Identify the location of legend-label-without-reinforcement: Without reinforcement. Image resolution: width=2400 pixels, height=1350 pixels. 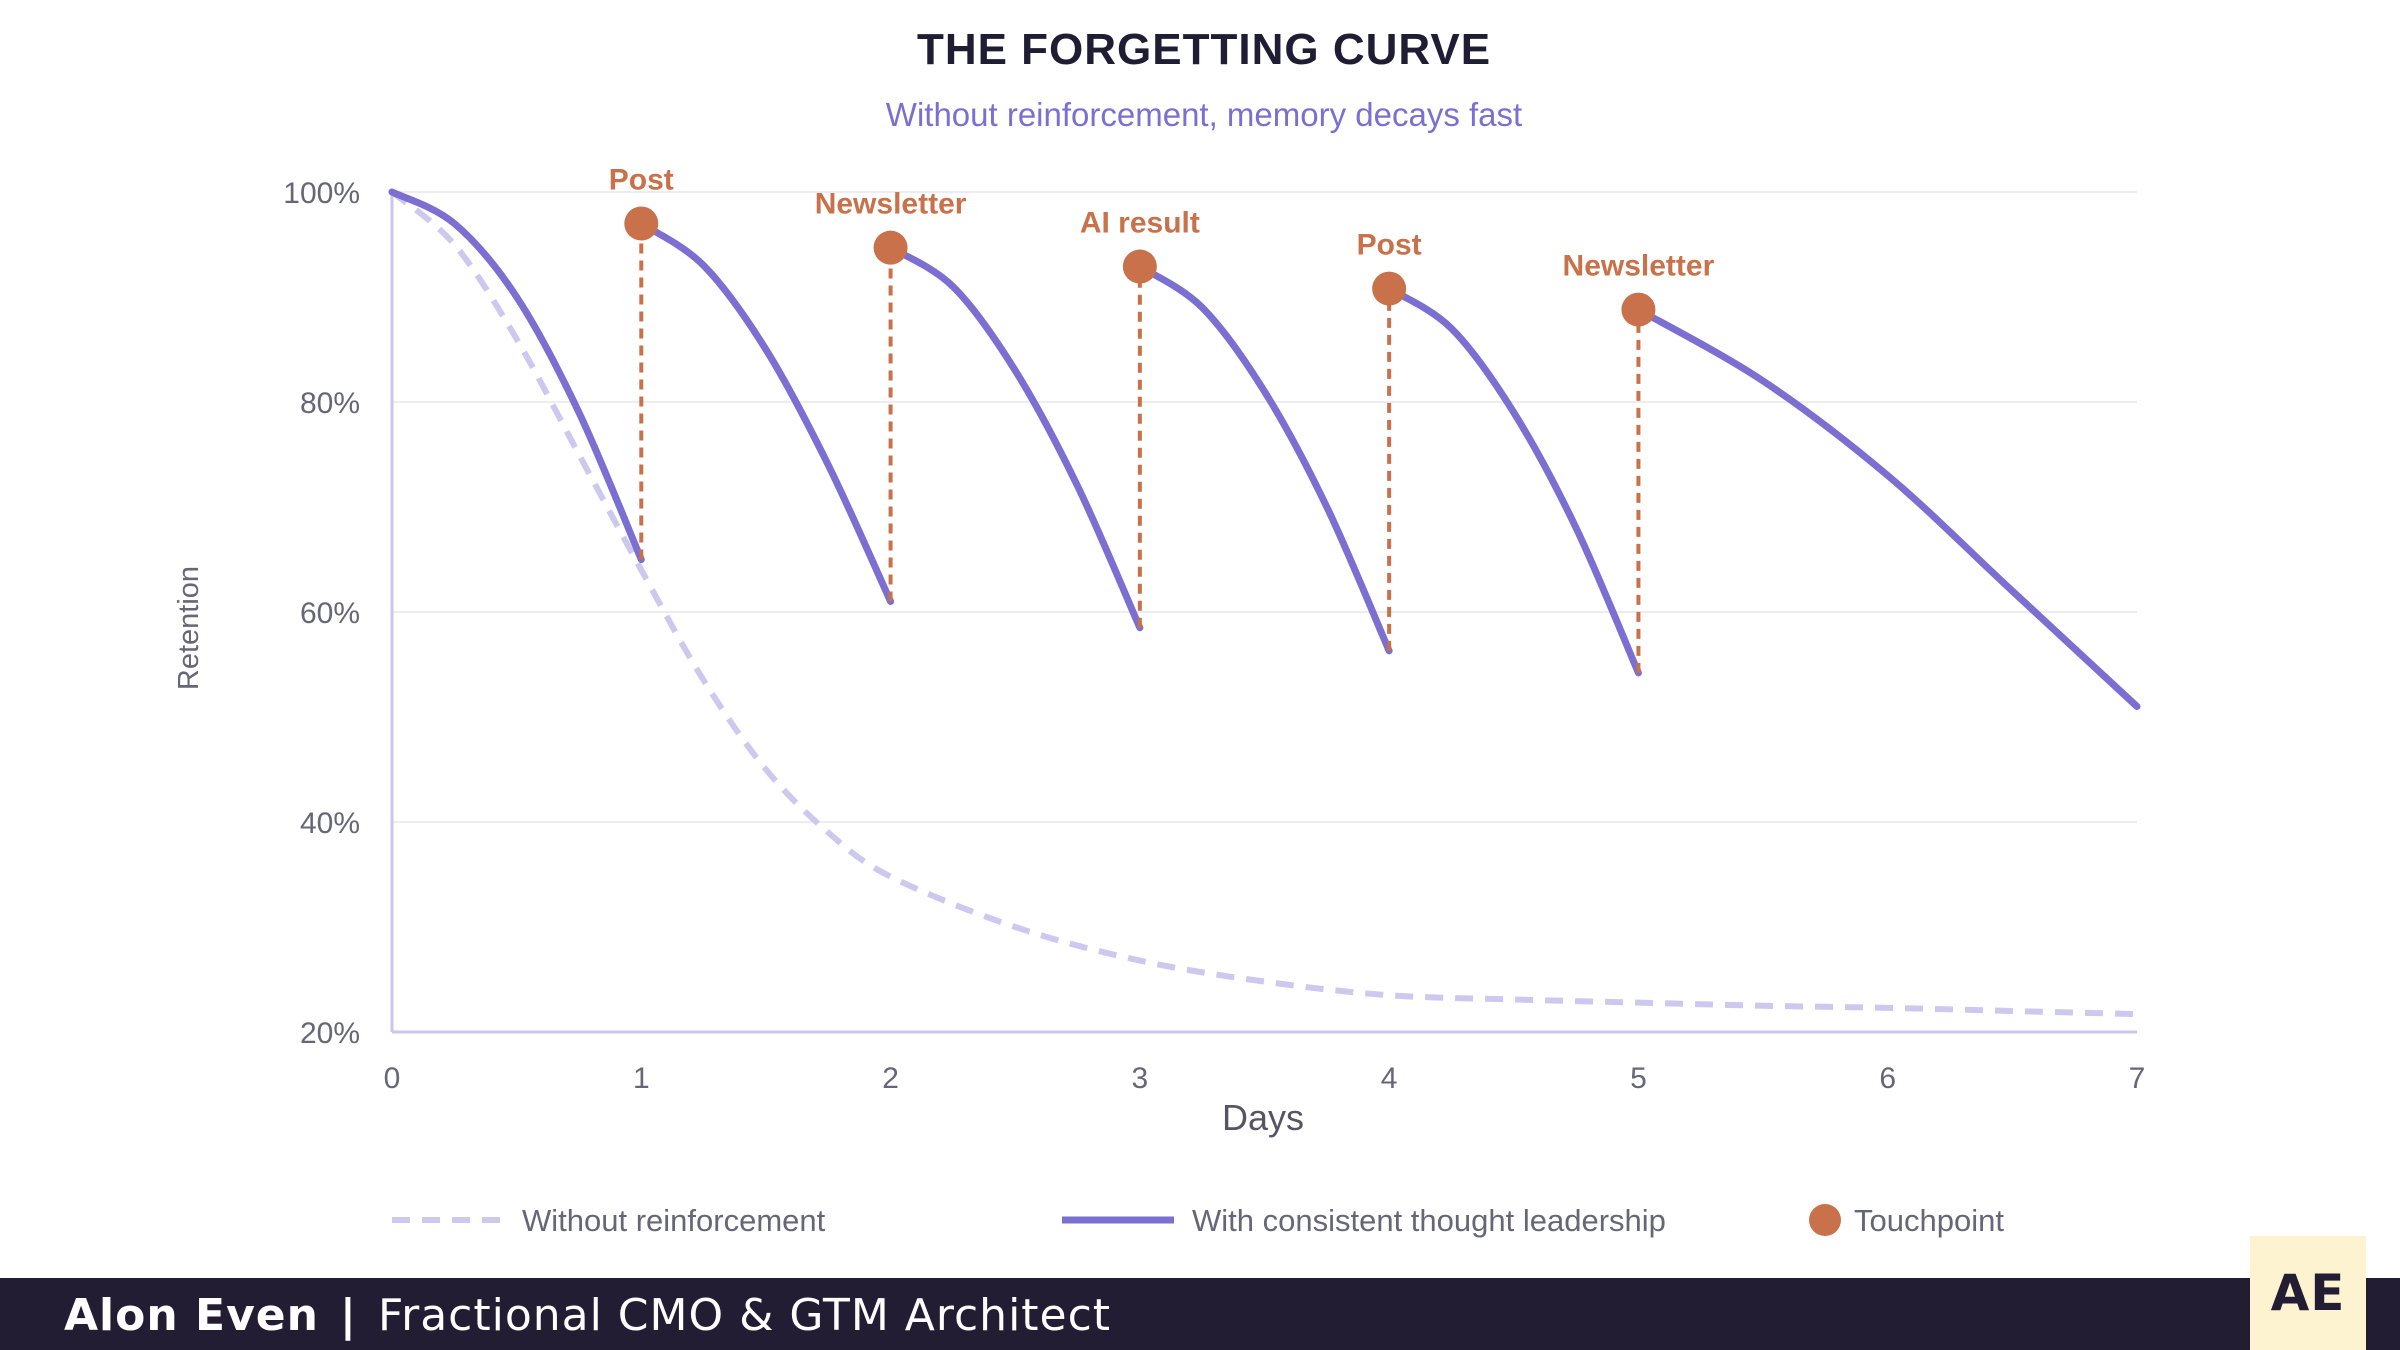
(674, 1220).